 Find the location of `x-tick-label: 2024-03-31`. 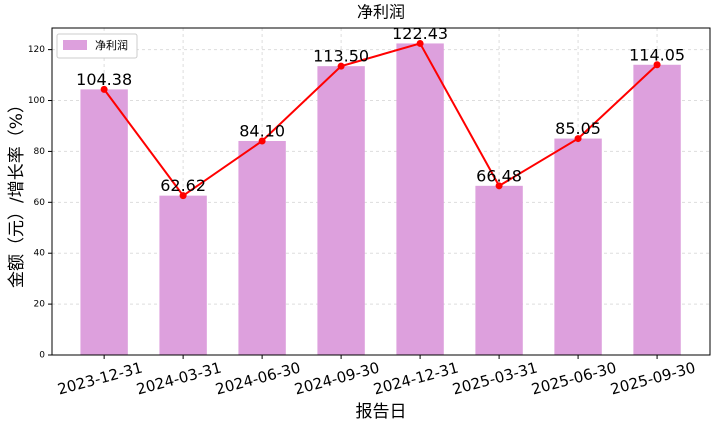

x-tick-label: 2024-03-31 is located at coordinates (179, 379).